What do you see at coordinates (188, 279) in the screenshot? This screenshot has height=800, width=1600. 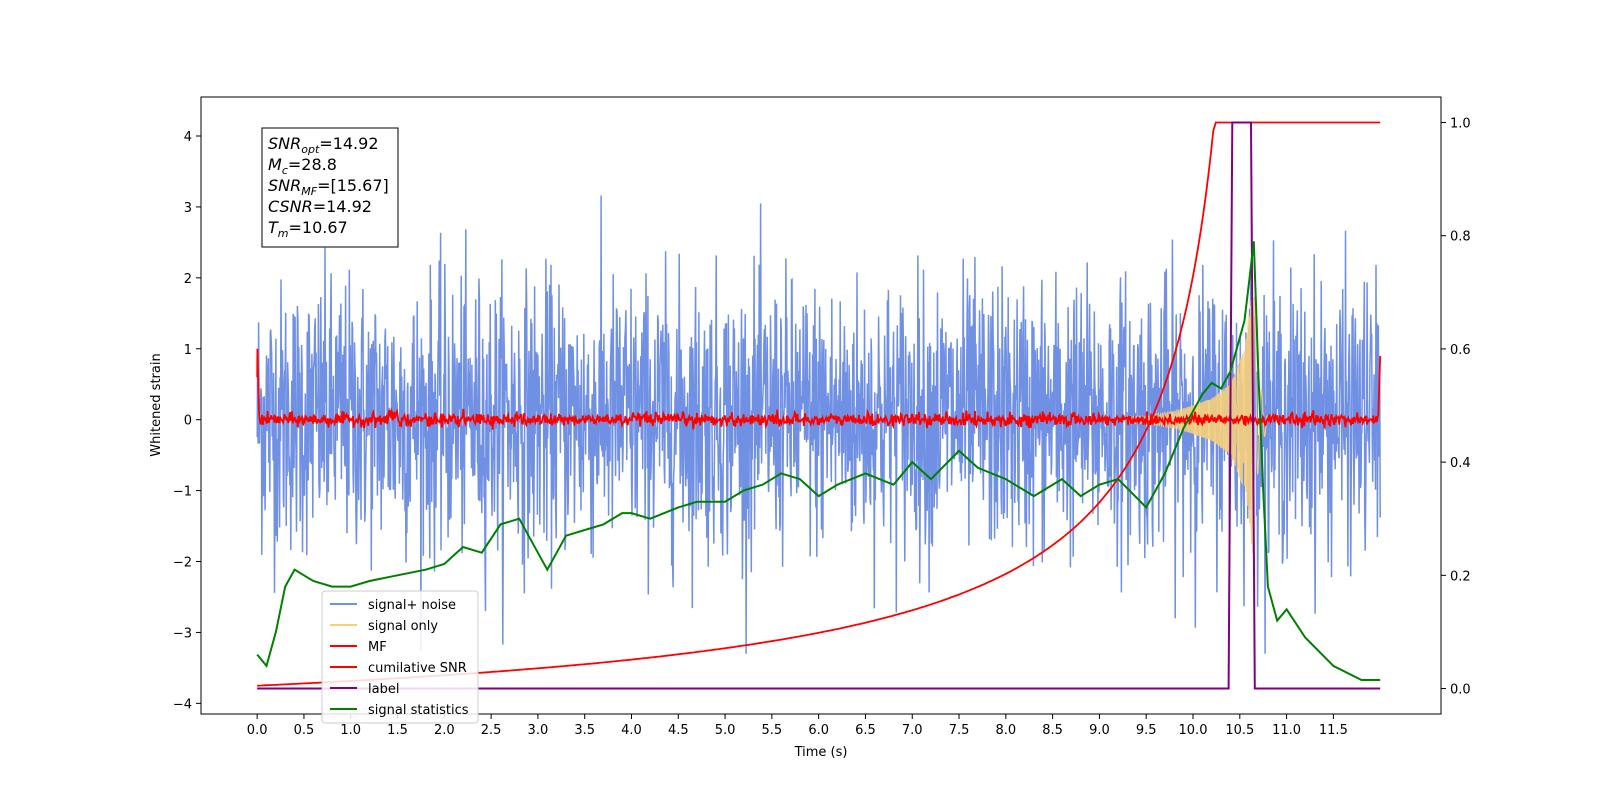 I see `y-left-tick-label: 2` at bounding box center [188, 279].